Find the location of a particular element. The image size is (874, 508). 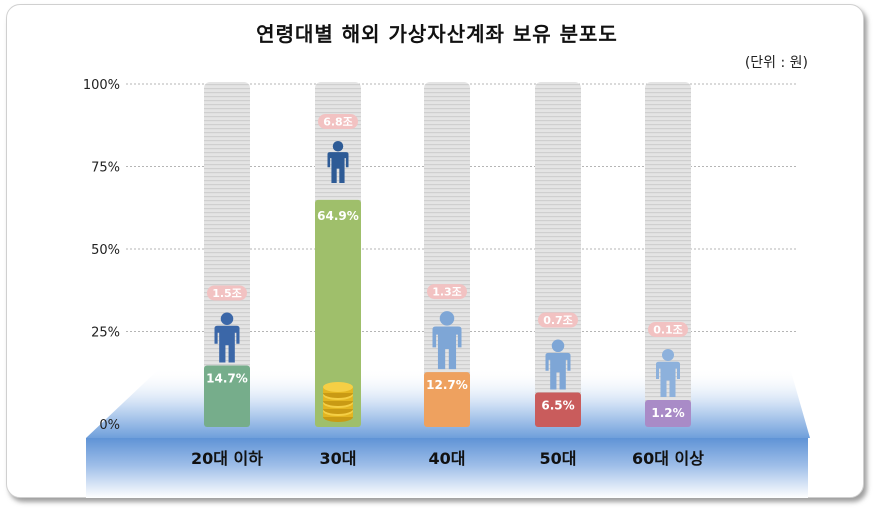

x-category-label: 60대 이상 is located at coordinates (668, 458).